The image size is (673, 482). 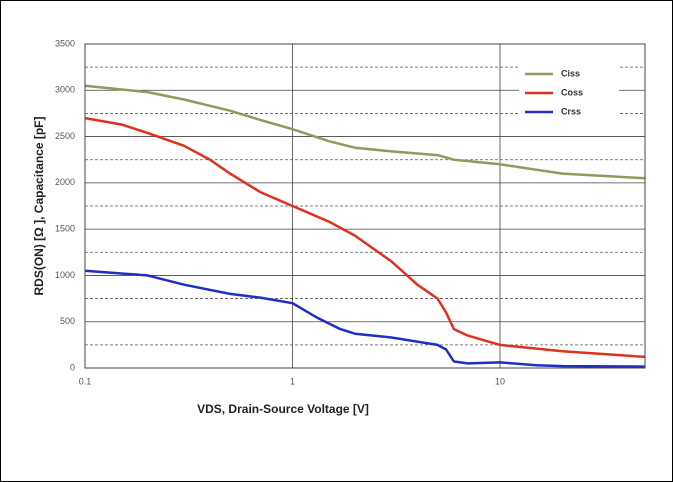 What do you see at coordinates (85, 381) in the screenshot?
I see `x-tick-label: 0.1` at bounding box center [85, 381].